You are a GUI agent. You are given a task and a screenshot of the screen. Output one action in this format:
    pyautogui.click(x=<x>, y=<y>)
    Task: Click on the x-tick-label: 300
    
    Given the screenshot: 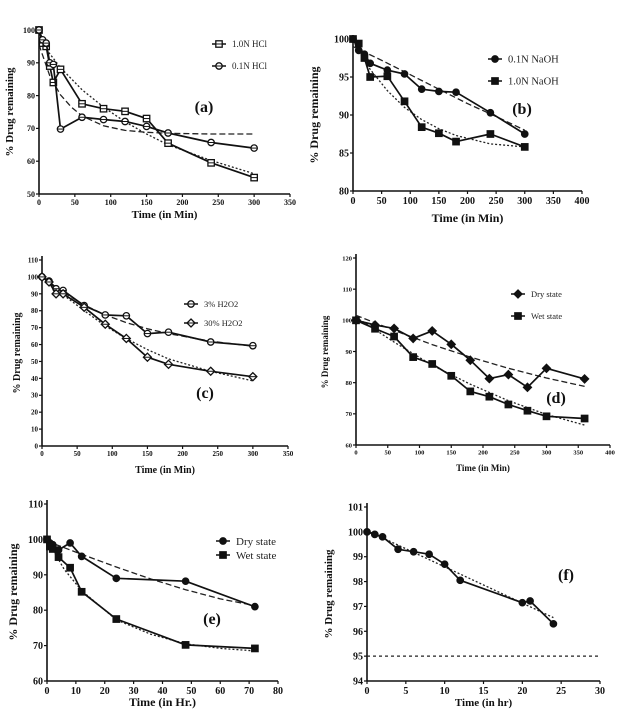 What is the action you would take?
    pyautogui.click(x=254, y=202)
    